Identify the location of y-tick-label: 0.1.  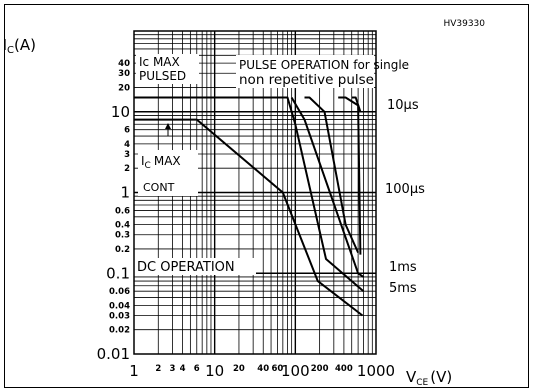
(118, 273).